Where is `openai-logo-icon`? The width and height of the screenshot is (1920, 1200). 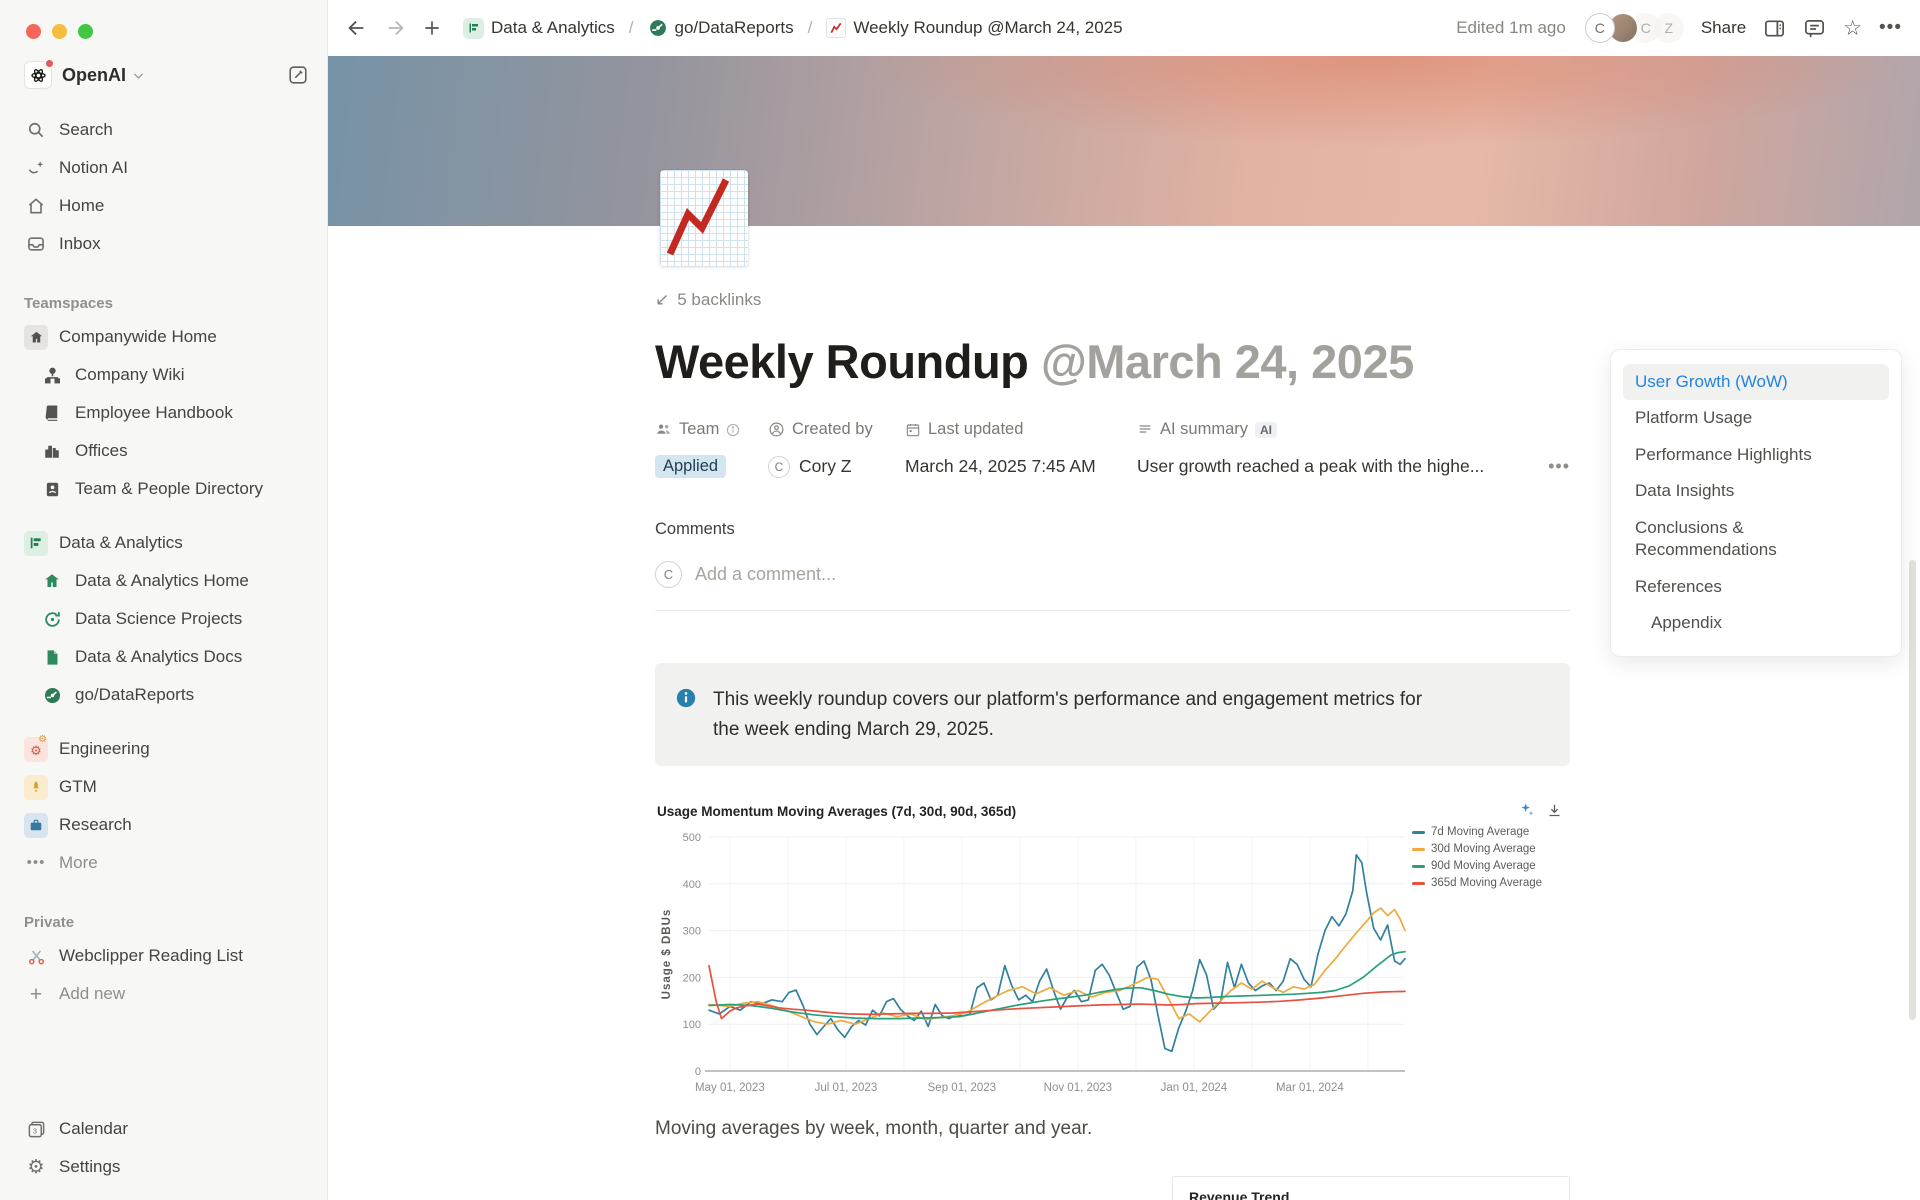 openai-logo-icon is located at coordinates (39, 73).